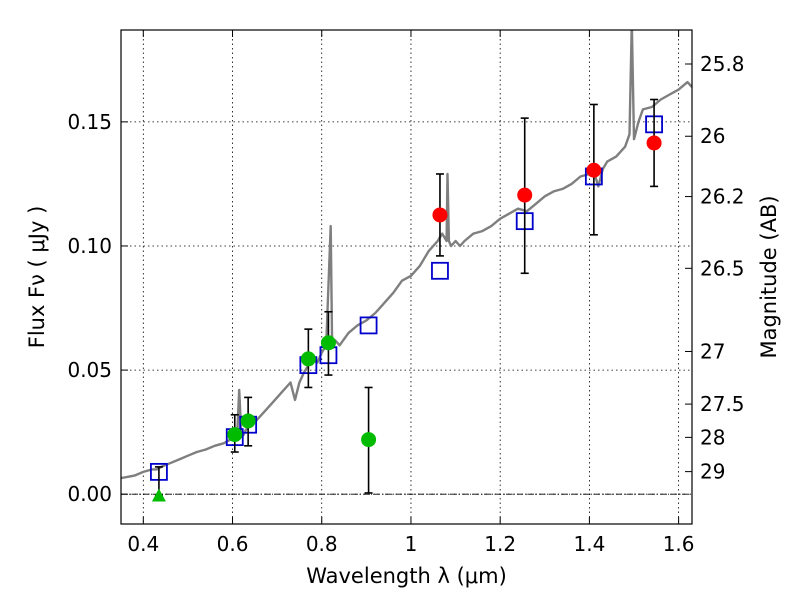 The height and width of the screenshot is (600, 800). What do you see at coordinates (712, 437) in the screenshot?
I see `magnitude-tick-label: 28` at bounding box center [712, 437].